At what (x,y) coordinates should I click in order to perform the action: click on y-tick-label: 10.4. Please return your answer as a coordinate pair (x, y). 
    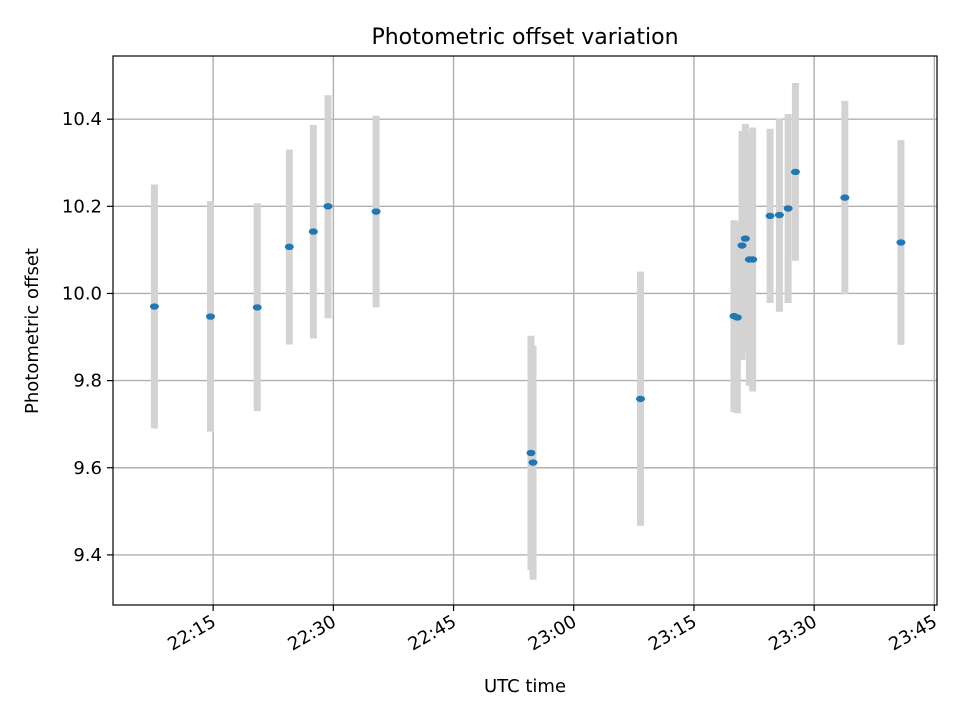
    Looking at the image, I should click on (82, 119).